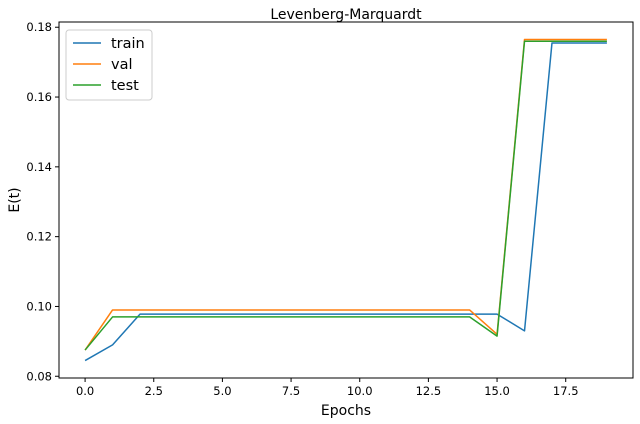  I want to click on x-tick-label: 15.0, so click(497, 391).